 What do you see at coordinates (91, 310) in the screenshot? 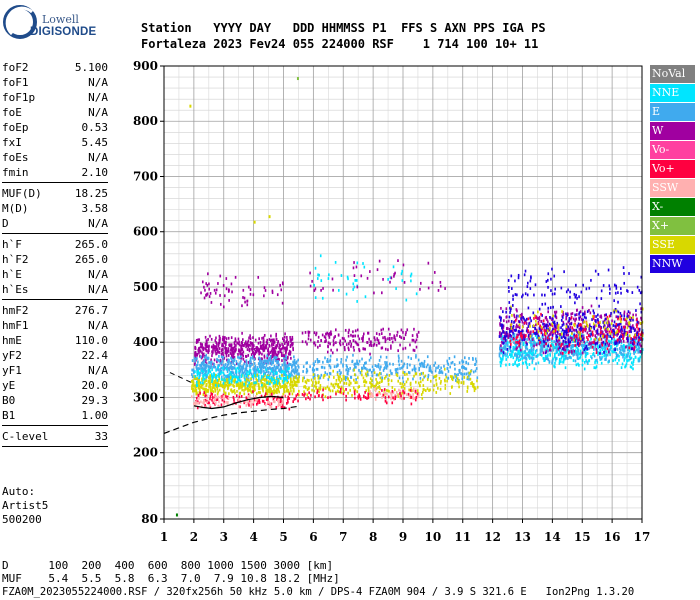
I see `param-value: 276.7` at bounding box center [91, 310].